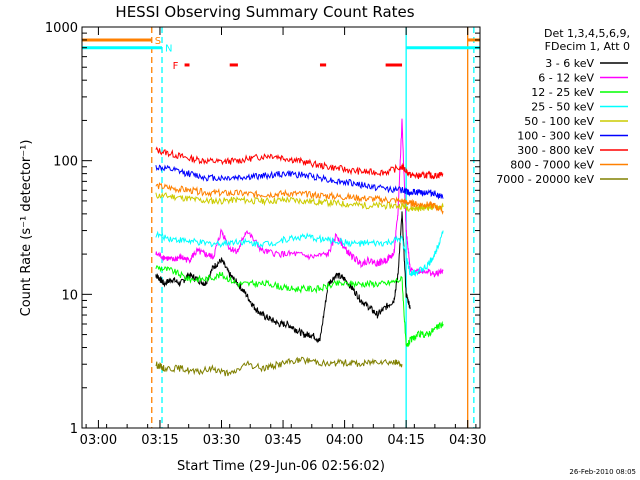  Describe the element at coordinates (159, 440) in the screenshot. I see `x-tick-label-1: 03:15` at that location.